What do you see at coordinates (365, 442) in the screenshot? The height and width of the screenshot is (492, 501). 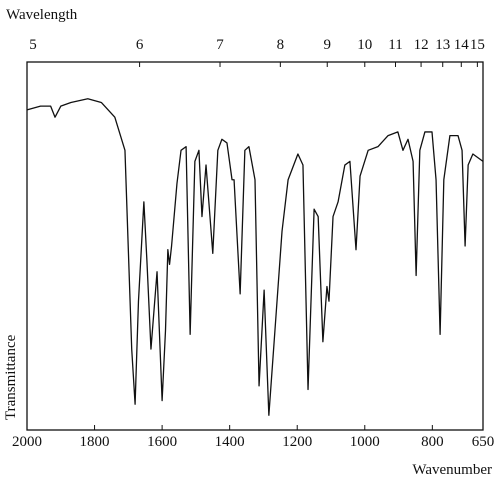 I see `x-tick-label: 1000` at bounding box center [365, 442].